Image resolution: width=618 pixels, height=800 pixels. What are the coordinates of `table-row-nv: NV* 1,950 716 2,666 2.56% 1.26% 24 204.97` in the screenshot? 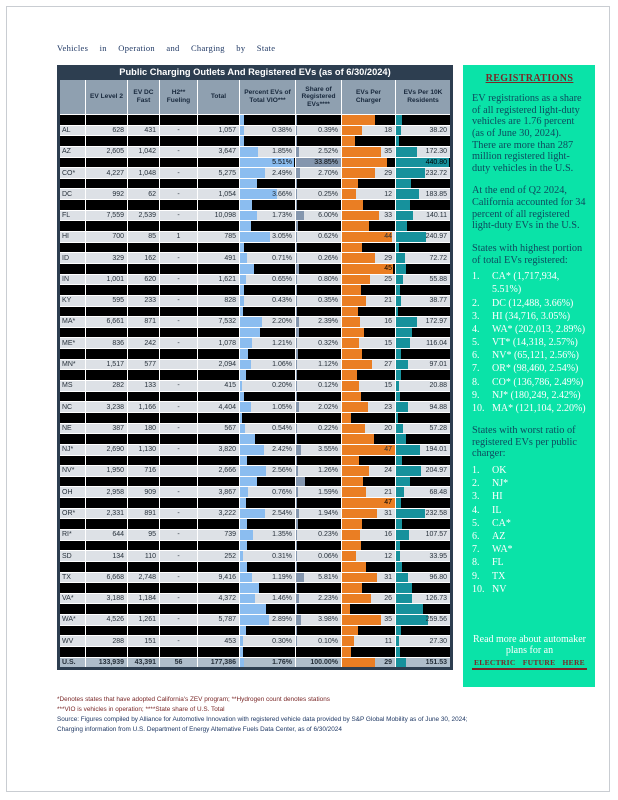 It's located at (255, 470).